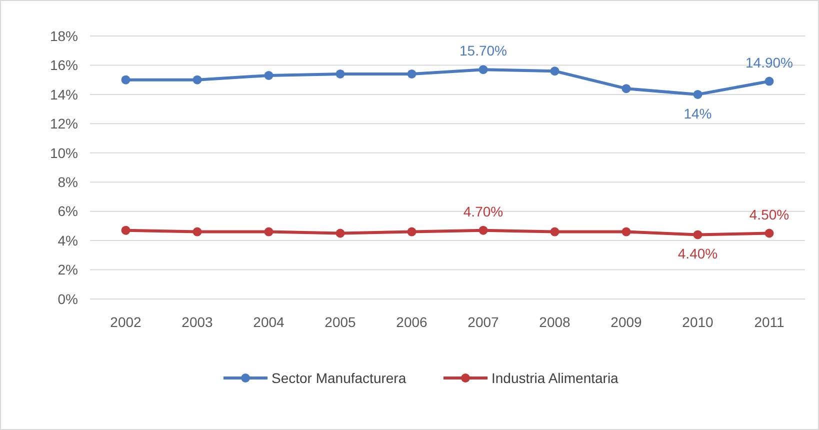 The width and height of the screenshot is (819, 430). Describe the element at coordinates (126, 322) in the screenshot. I see `x-tick-label: 2002` at that location.